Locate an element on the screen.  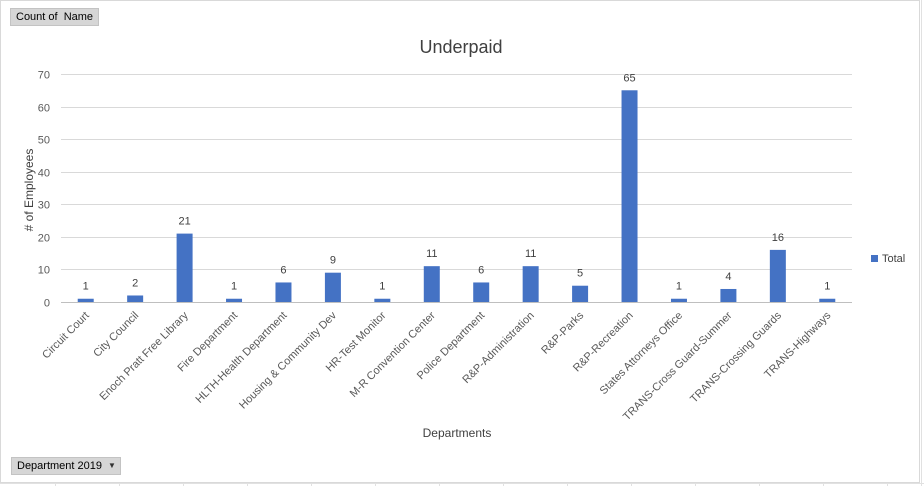
bar-data-label: 9 is located at coordinates (333, 261).